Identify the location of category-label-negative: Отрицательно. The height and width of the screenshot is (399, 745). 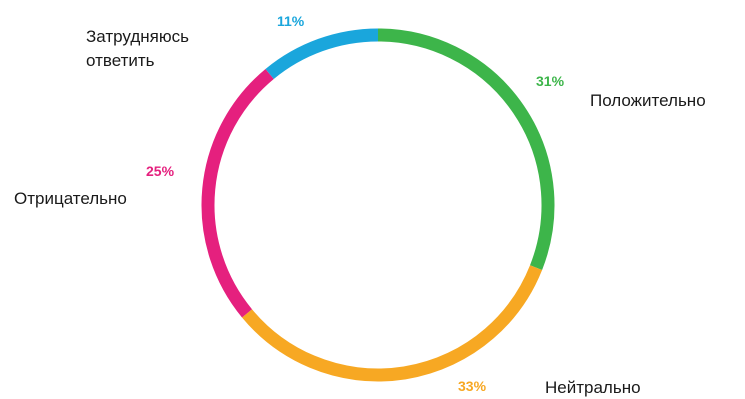
(70, 198).